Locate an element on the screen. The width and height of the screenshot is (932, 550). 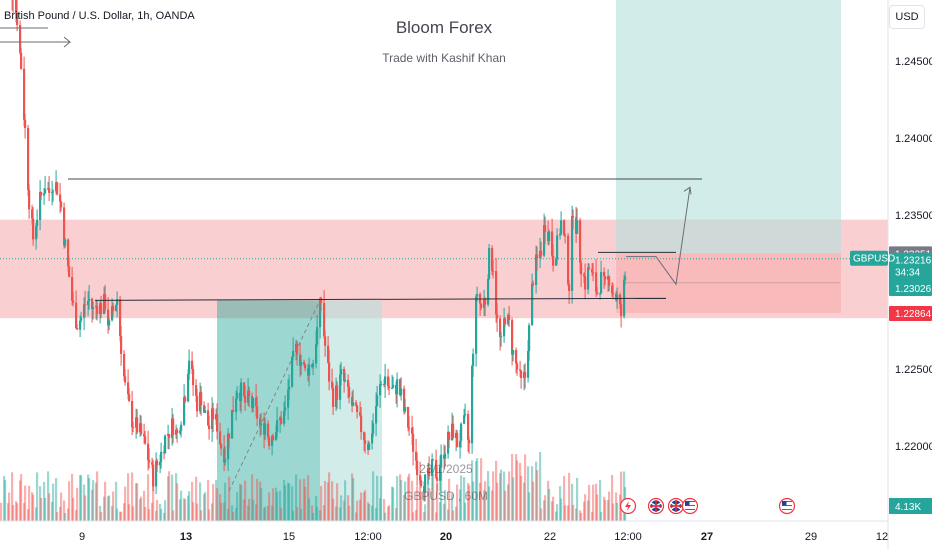
us-flag-icon is located at coordinates (787, 506).